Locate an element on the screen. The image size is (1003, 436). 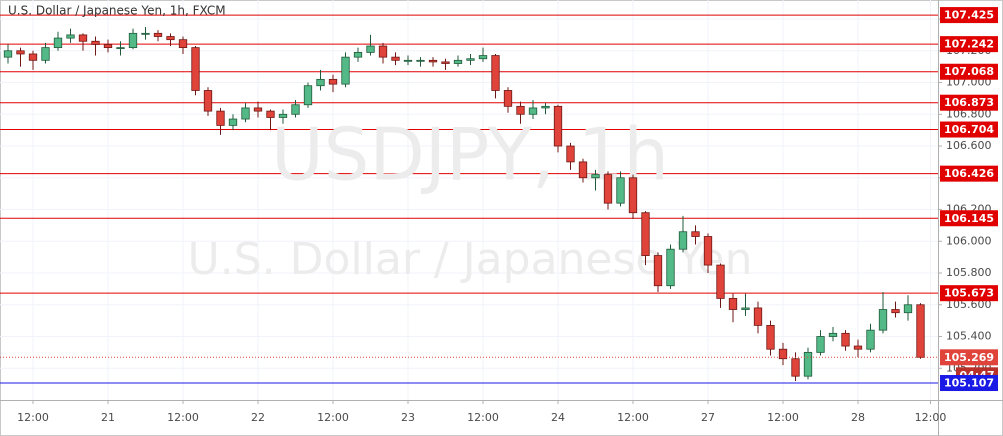
level-label: 106.704 is located at coordinates (969, 129).